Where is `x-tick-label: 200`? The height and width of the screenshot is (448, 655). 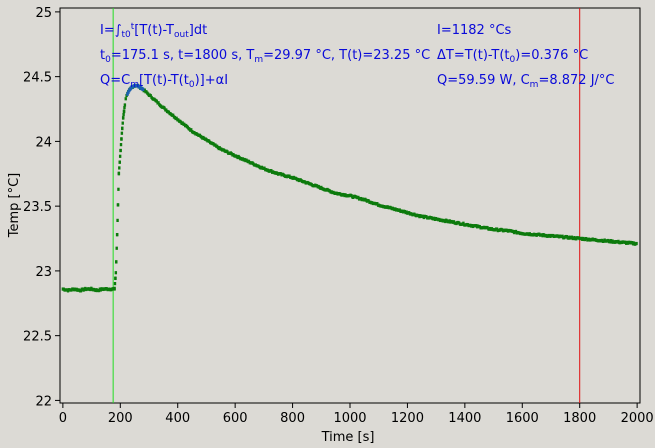 x-tick-label: 200 is located at coordinates (120, 418).